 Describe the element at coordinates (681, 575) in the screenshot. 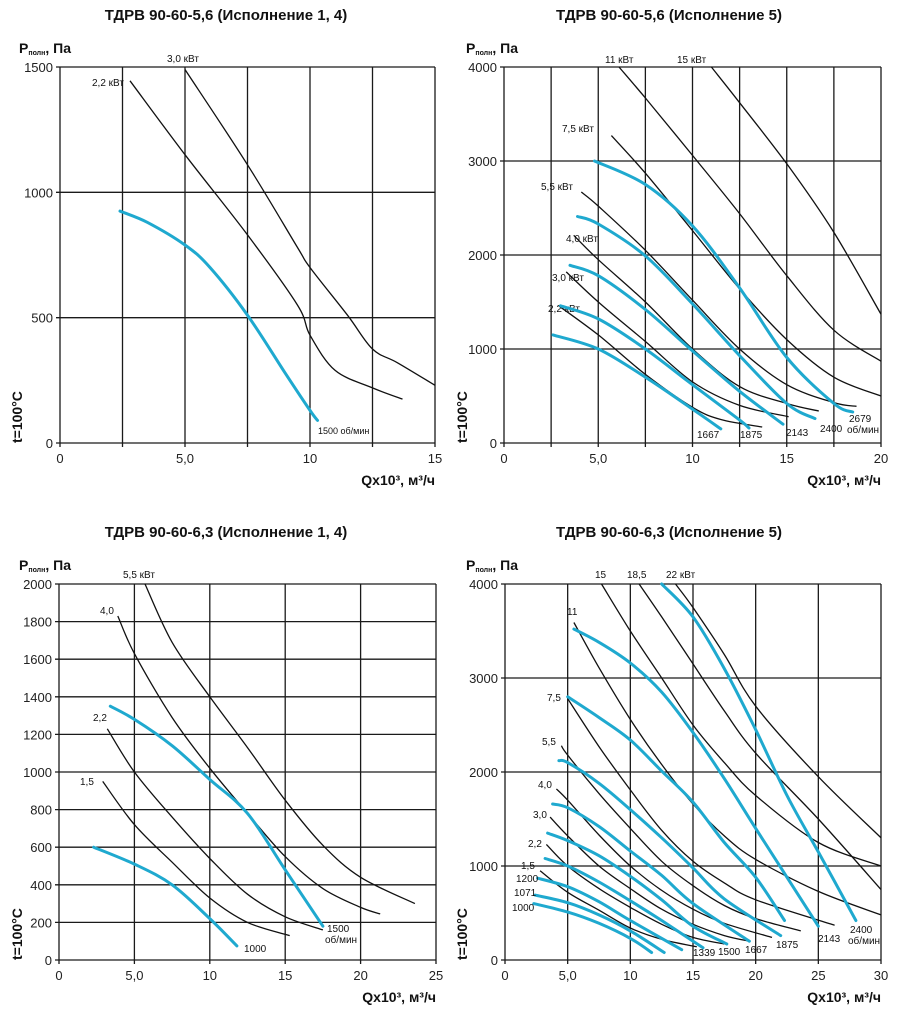

I see `power-curve-label: 22 кВт` at that location.